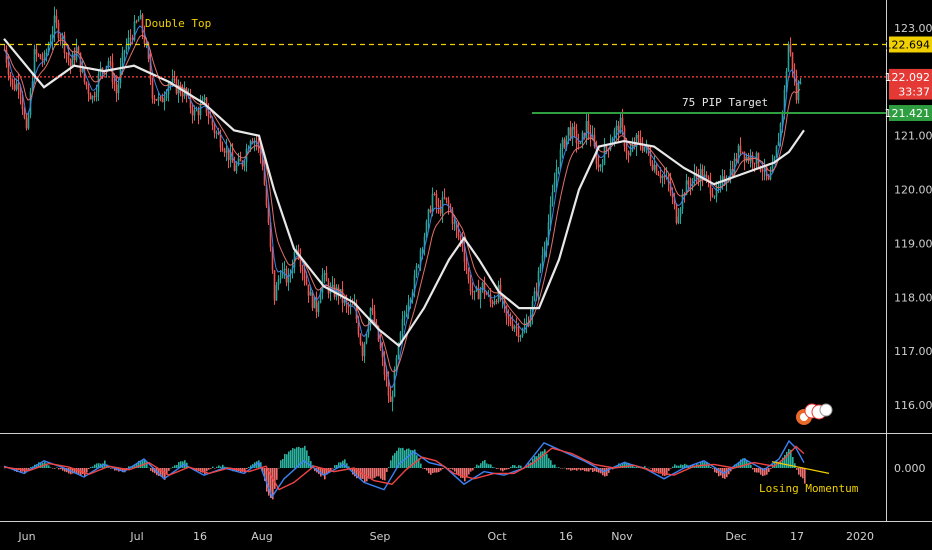 This screenshot has height=550, width=932. I want to click on time-axis: Jun Jul 16 Aug Sep Oct 16 Nov Dec 17 2020, so click(445, 536).